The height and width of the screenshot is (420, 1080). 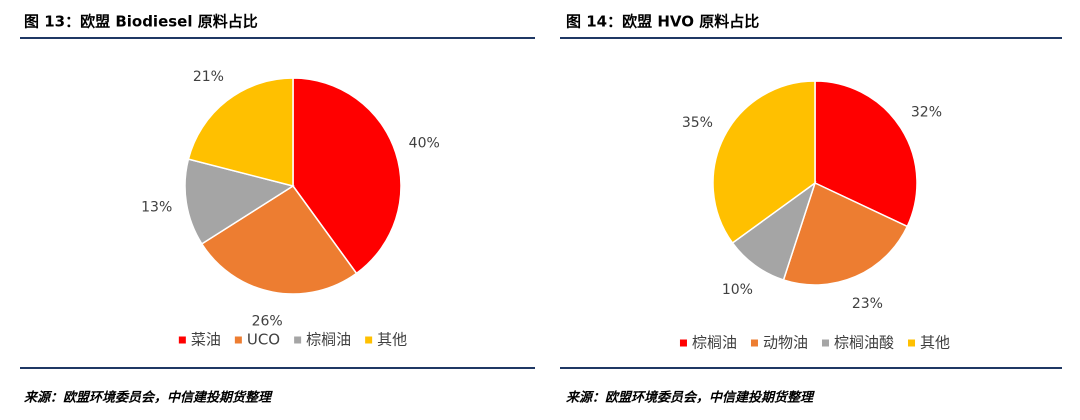 I want to click on data-label: 32%, so click(x=926, y=112).